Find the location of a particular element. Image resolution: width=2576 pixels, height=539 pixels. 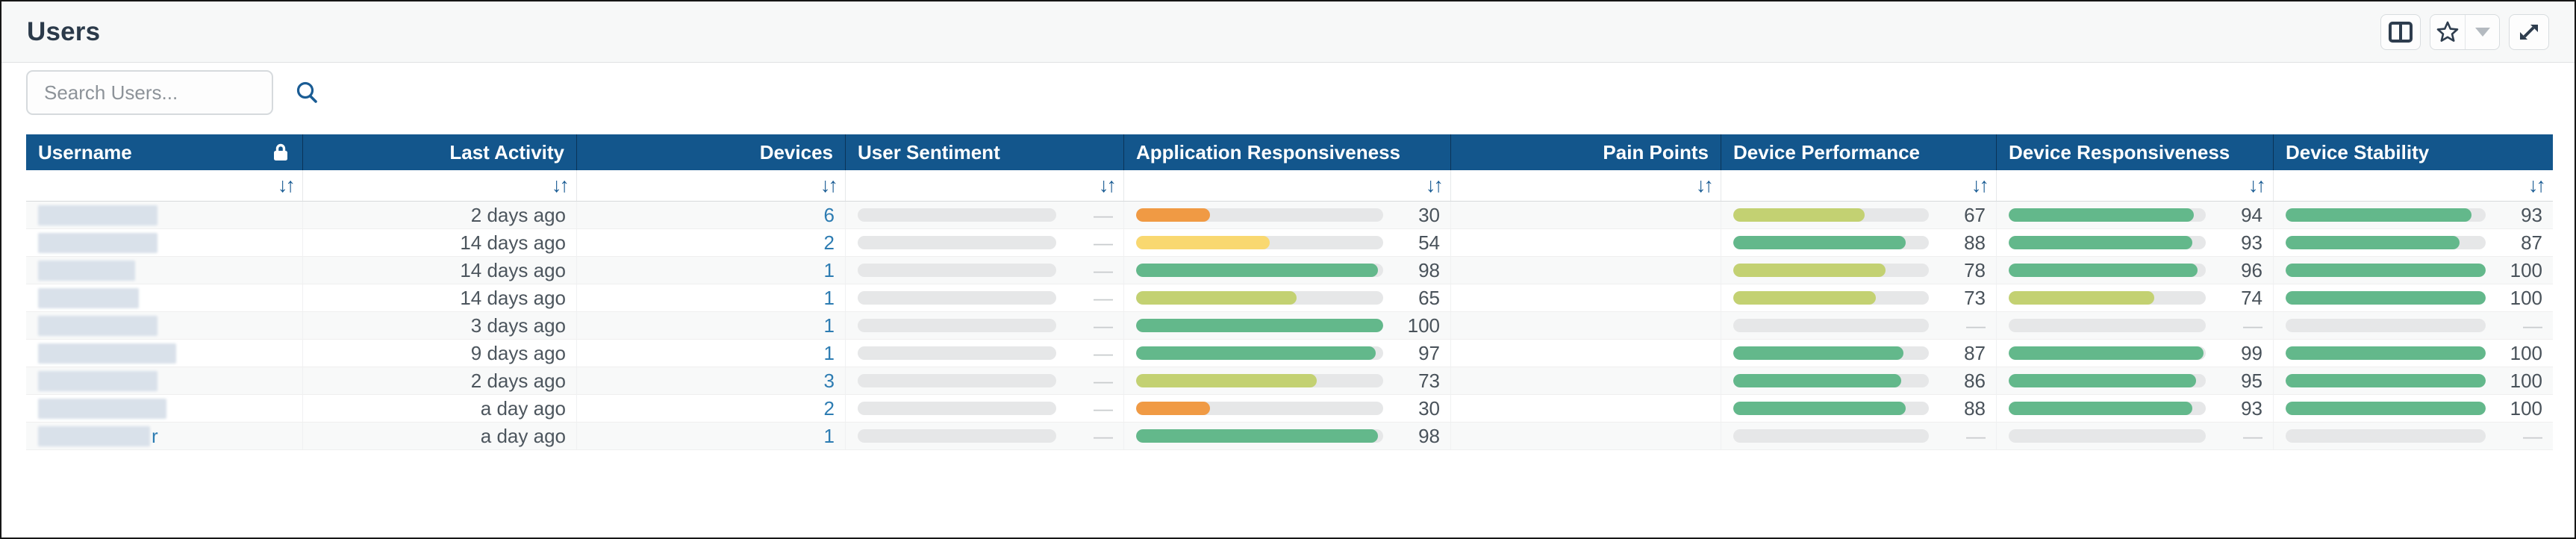

meter-value: 74 is located at coordinates (2251, 297).